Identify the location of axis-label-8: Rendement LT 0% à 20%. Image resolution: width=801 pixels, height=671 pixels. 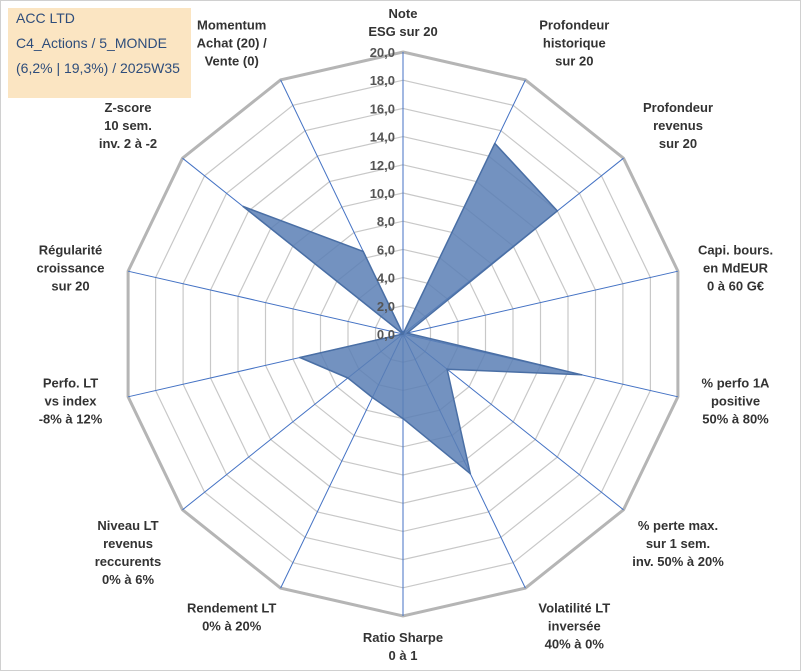
(231, 617).